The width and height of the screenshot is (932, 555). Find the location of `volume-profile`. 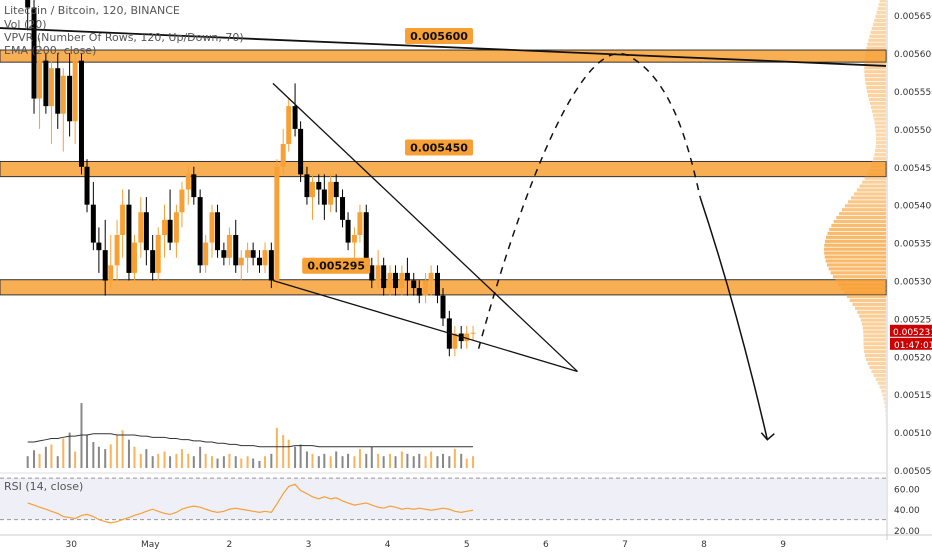

volume-profile is located at coordinates (855, 232).